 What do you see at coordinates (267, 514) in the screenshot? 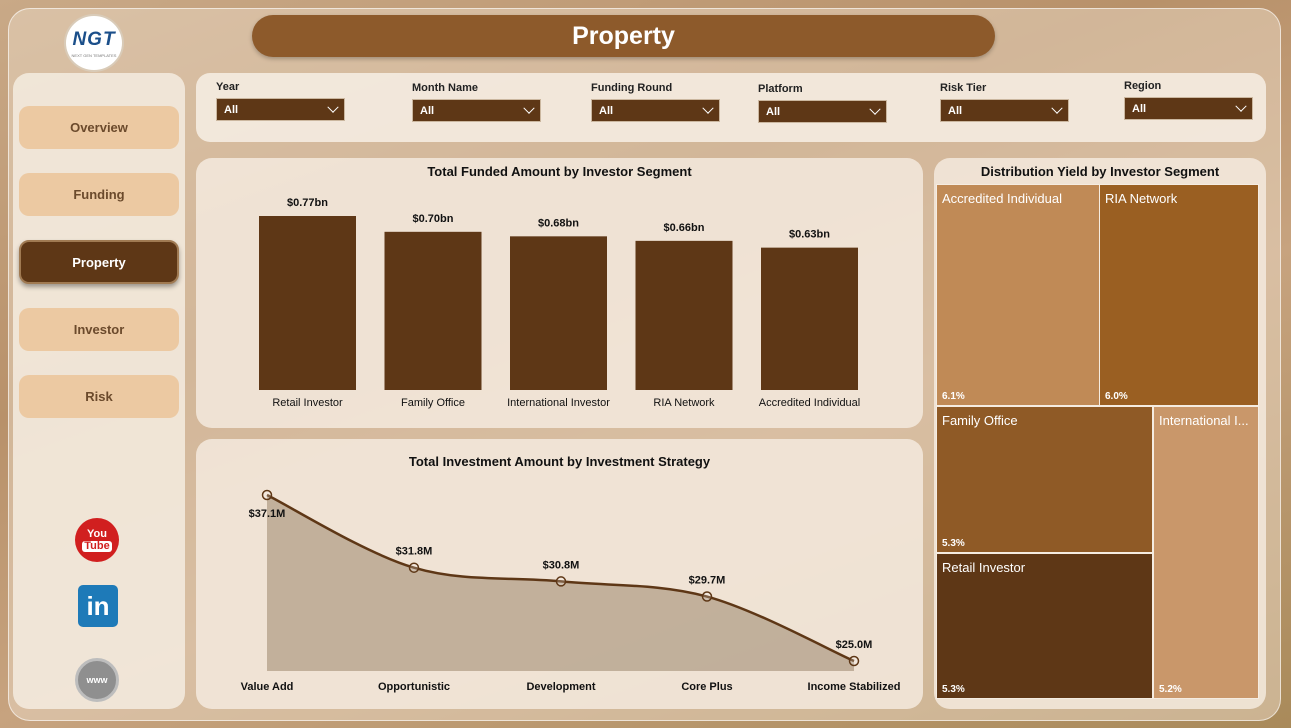
I see `area-data-label: $37.1M` at bounding box center [267, 514].